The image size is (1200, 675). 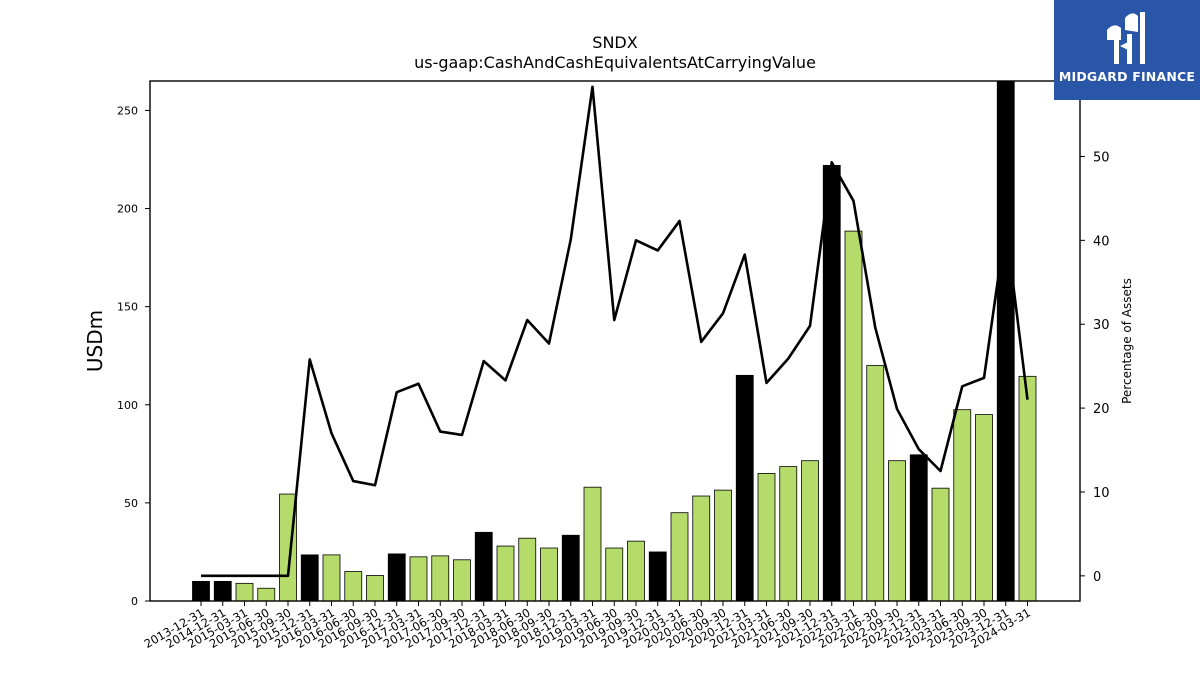 I want to click on midgard-finance-logo: MIDGARD FINANCE, so click(x=1127, y=50).